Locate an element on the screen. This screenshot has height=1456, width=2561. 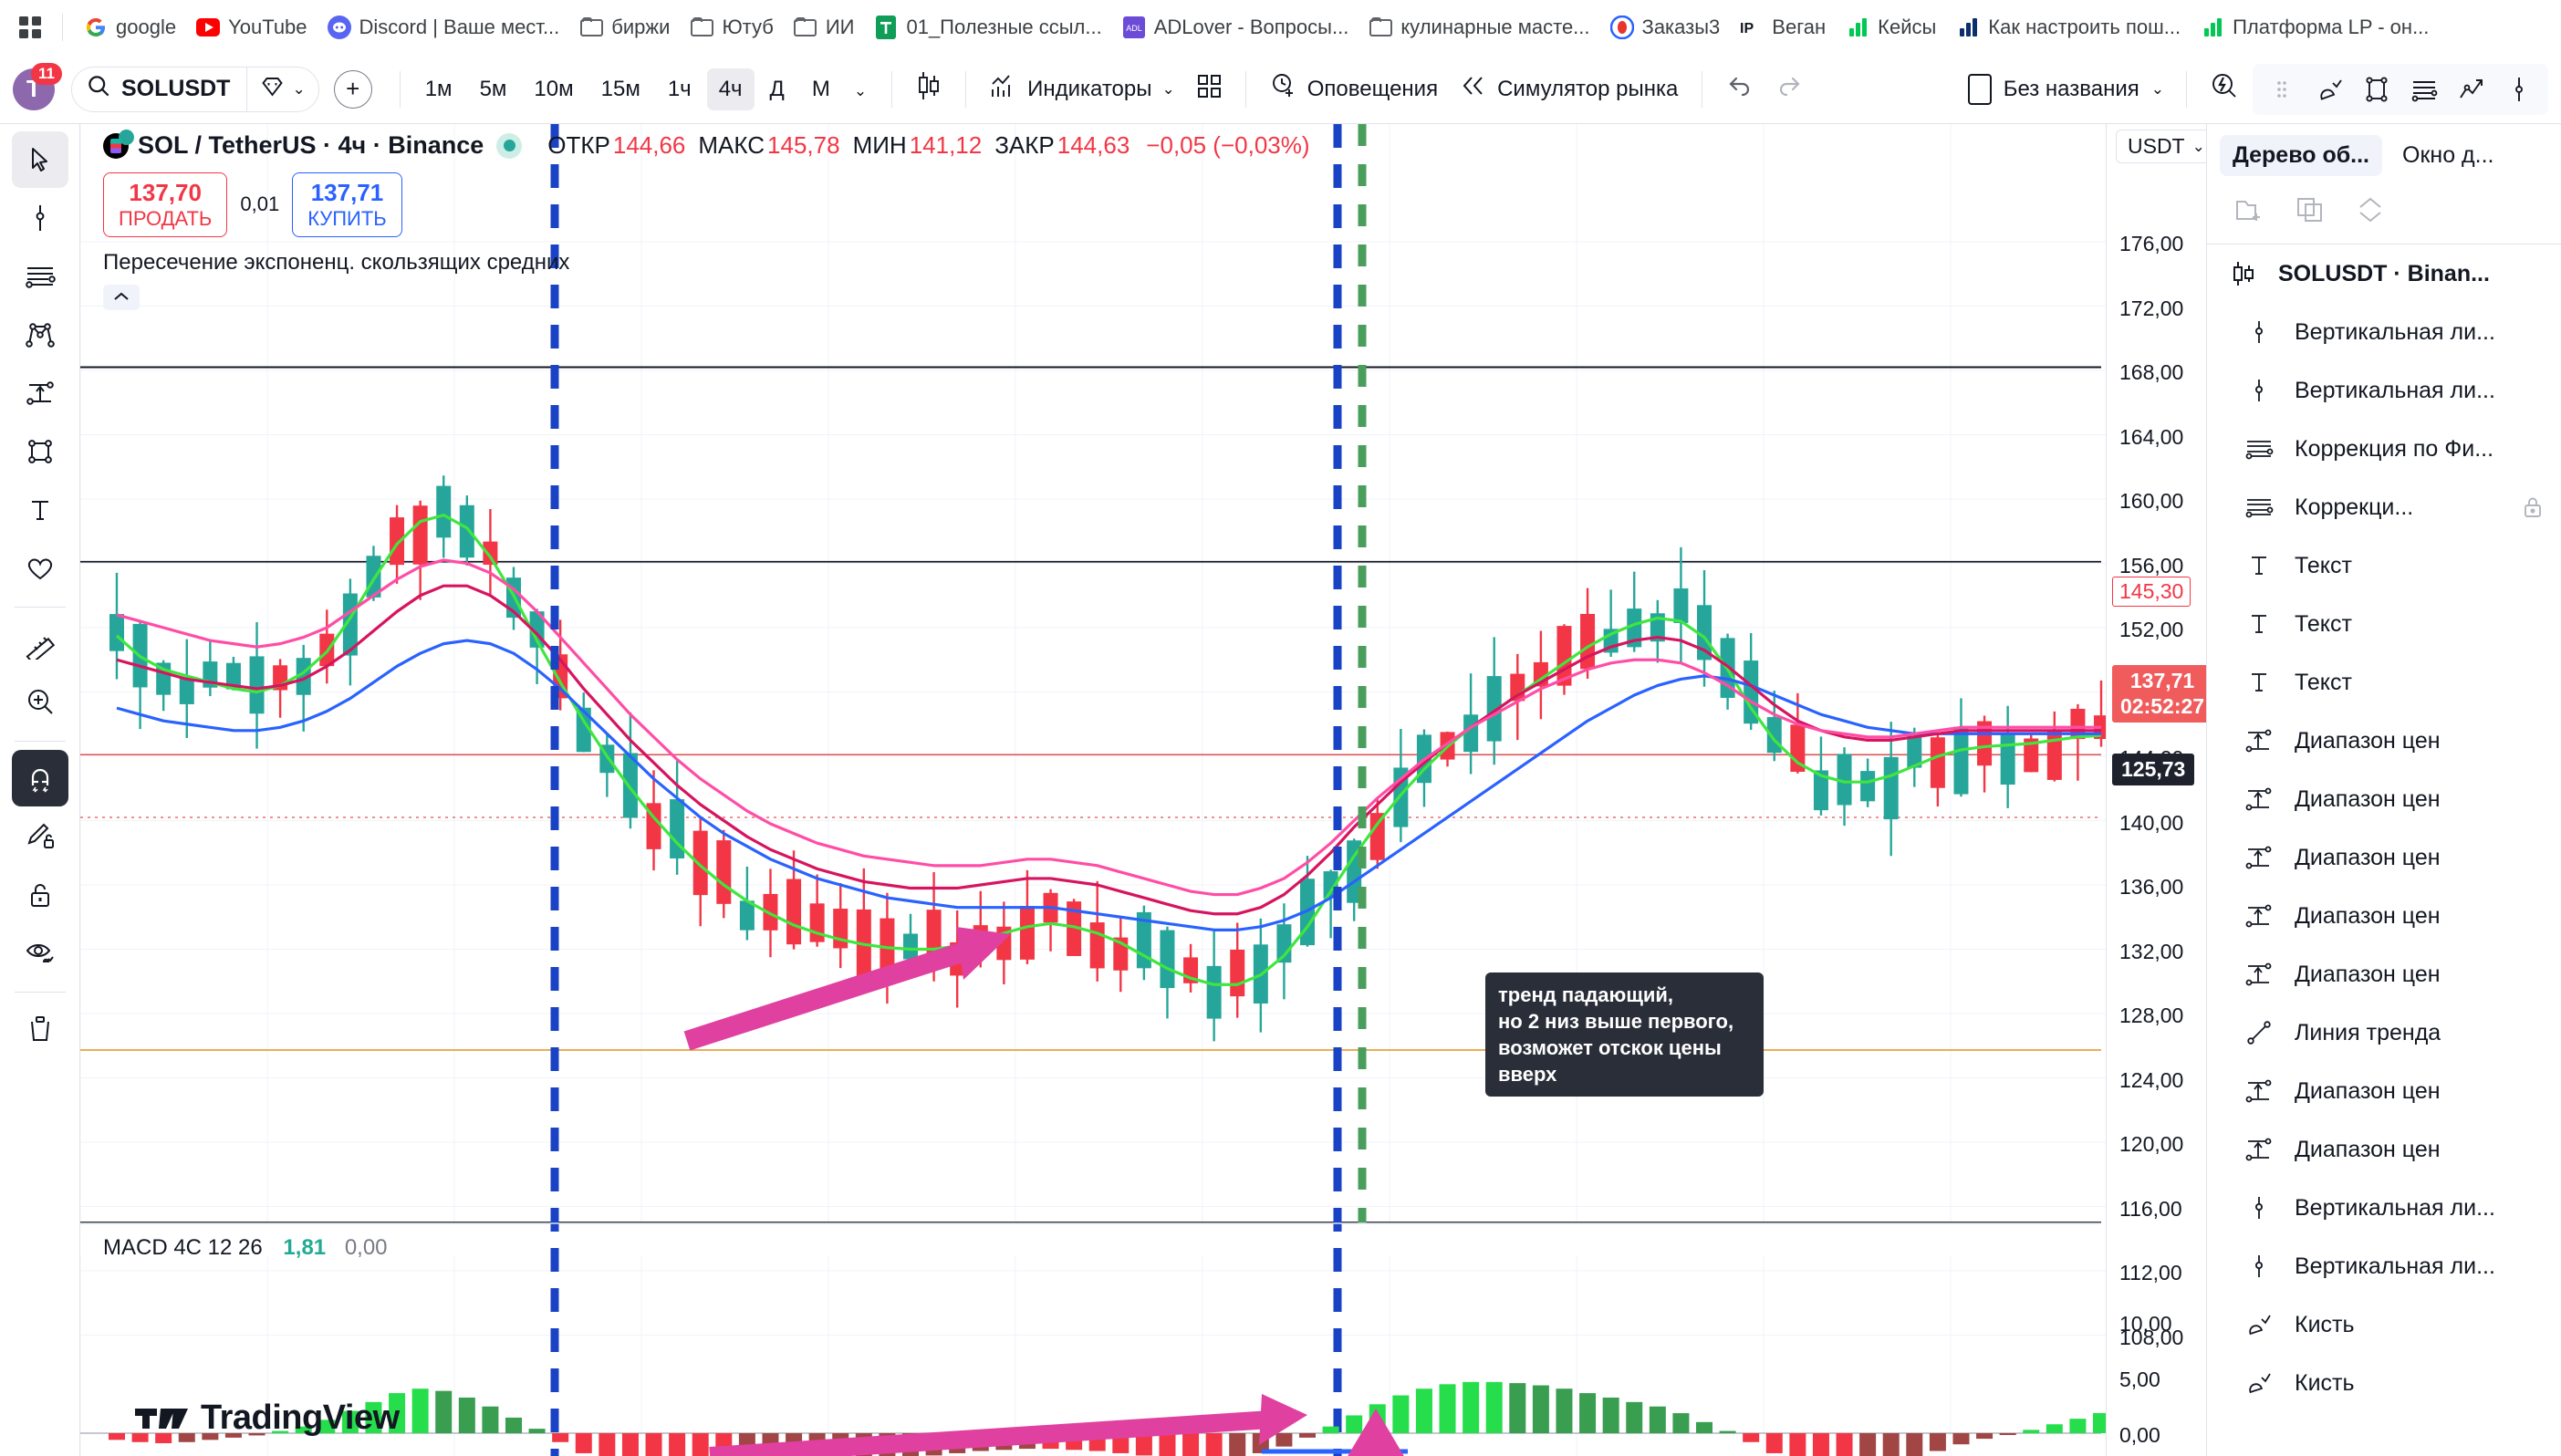
sell-button: 137,70 ПРОДАТЬ is located at coordinates (165, 204).